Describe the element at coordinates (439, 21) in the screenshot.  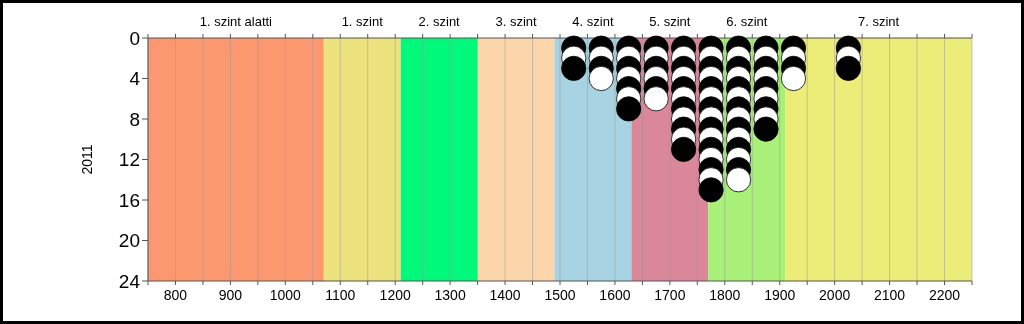
I see `band-label: 2. szint` at that location.